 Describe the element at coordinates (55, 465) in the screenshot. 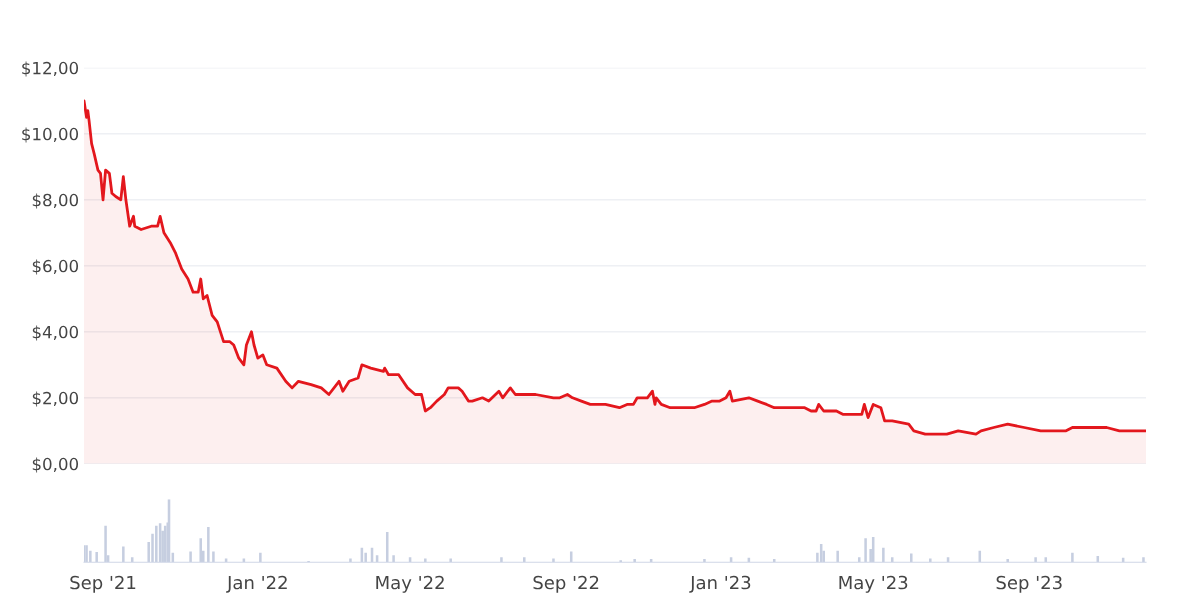

I see `y-tick-label: $0,00` at that location.